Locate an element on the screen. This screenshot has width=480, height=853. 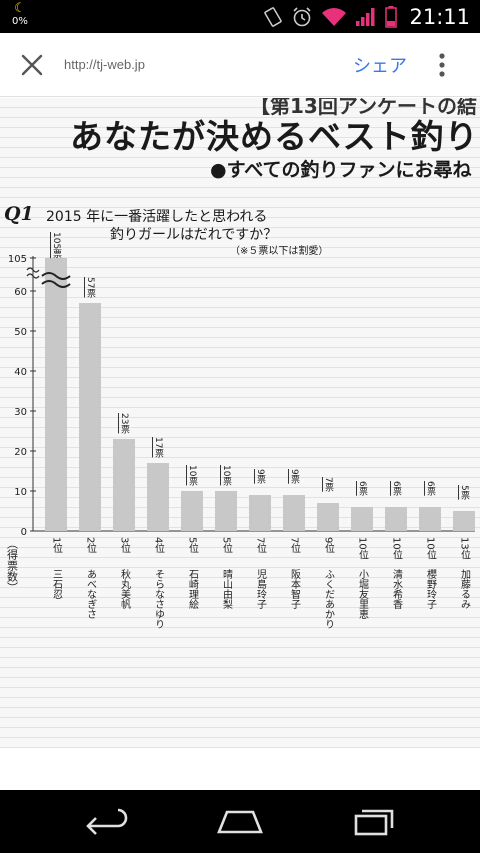
category-name-label: 秋丸美帆 is located at coordinates (125, 589).